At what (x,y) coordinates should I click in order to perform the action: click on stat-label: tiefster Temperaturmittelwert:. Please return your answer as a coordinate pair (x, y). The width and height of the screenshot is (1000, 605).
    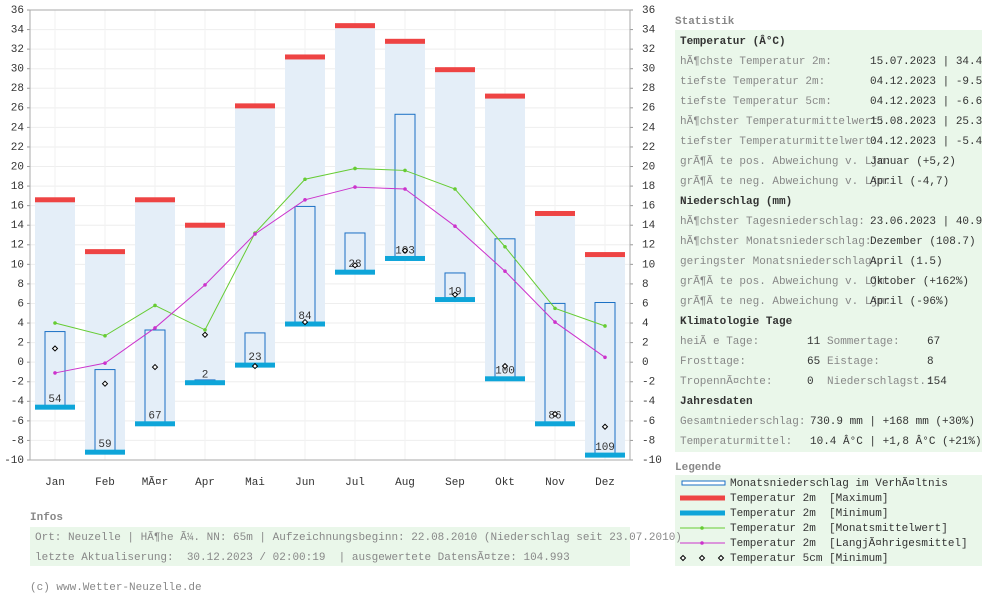
    Looking at the image, I should click on (779, 142).